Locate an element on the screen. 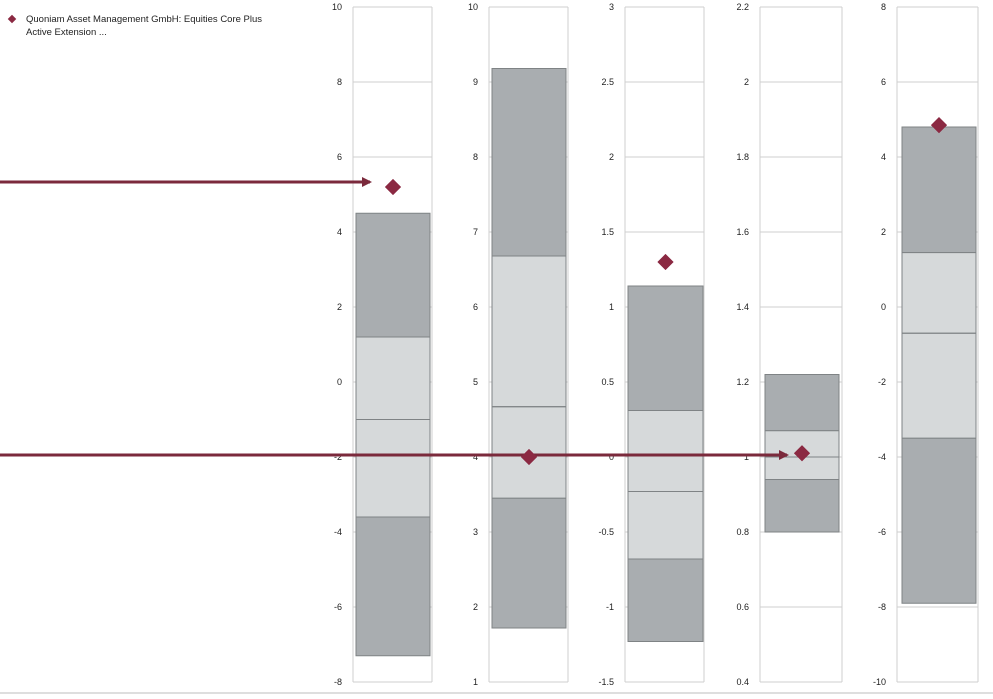  tick-label: -0.5 is located at coordinates (606, 532).